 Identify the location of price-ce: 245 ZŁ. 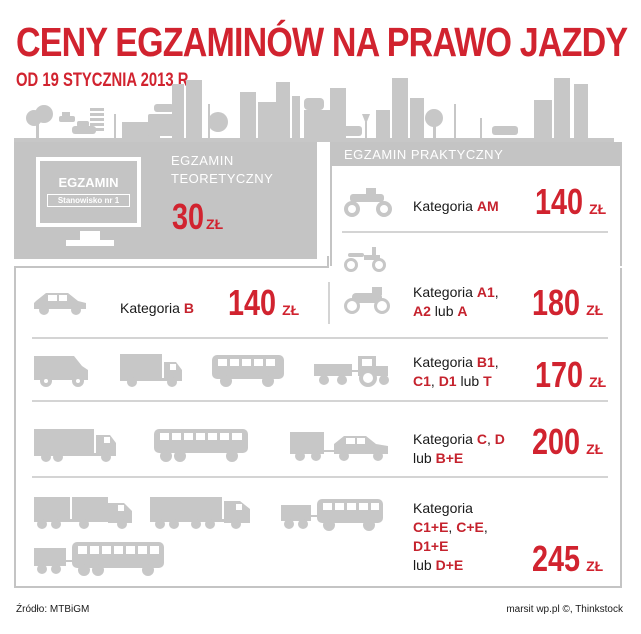
(568, 558).